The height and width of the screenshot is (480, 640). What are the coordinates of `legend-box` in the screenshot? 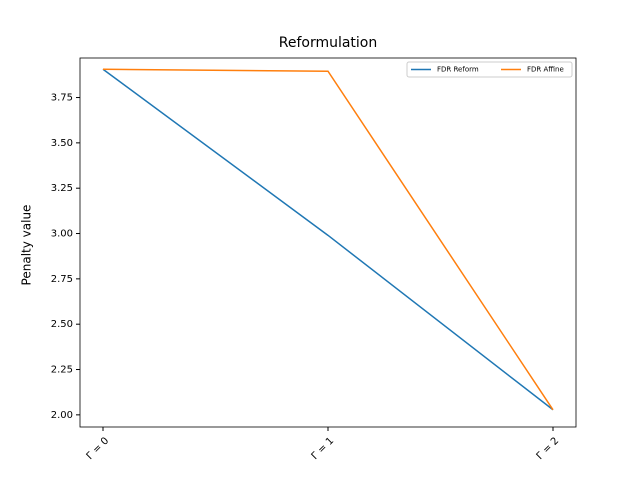 It's located at (489, 69).